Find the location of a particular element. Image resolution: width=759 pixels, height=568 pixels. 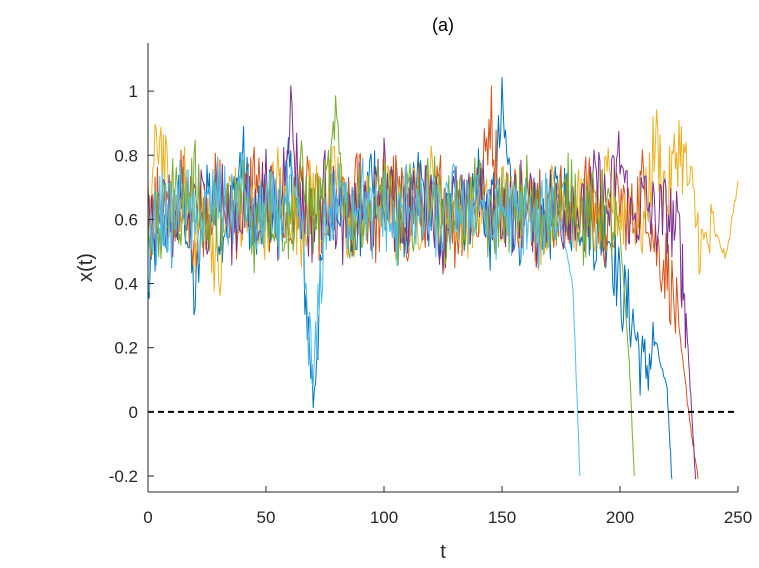

y-tick-label: -0.2 is located at coordinates (123, 476).